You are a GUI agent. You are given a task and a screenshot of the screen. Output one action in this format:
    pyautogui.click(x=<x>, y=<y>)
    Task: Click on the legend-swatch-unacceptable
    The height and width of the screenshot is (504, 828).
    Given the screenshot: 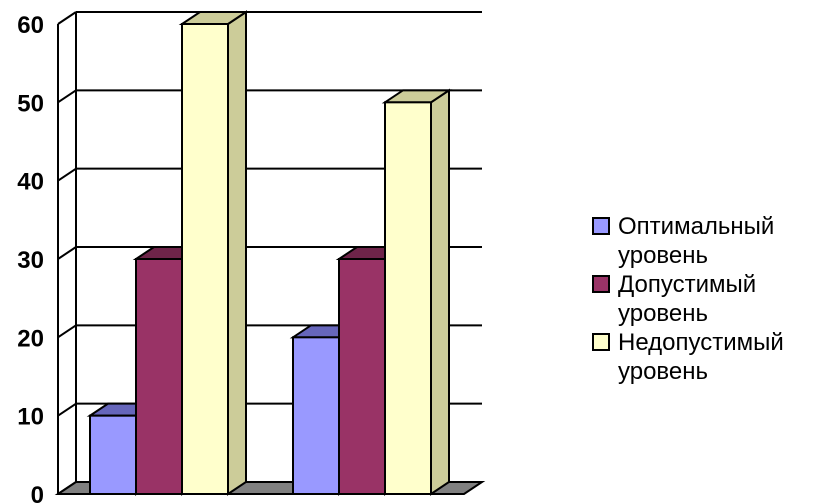 What is the action you would take?
    pyautogui.click(x=601, y=342)
    